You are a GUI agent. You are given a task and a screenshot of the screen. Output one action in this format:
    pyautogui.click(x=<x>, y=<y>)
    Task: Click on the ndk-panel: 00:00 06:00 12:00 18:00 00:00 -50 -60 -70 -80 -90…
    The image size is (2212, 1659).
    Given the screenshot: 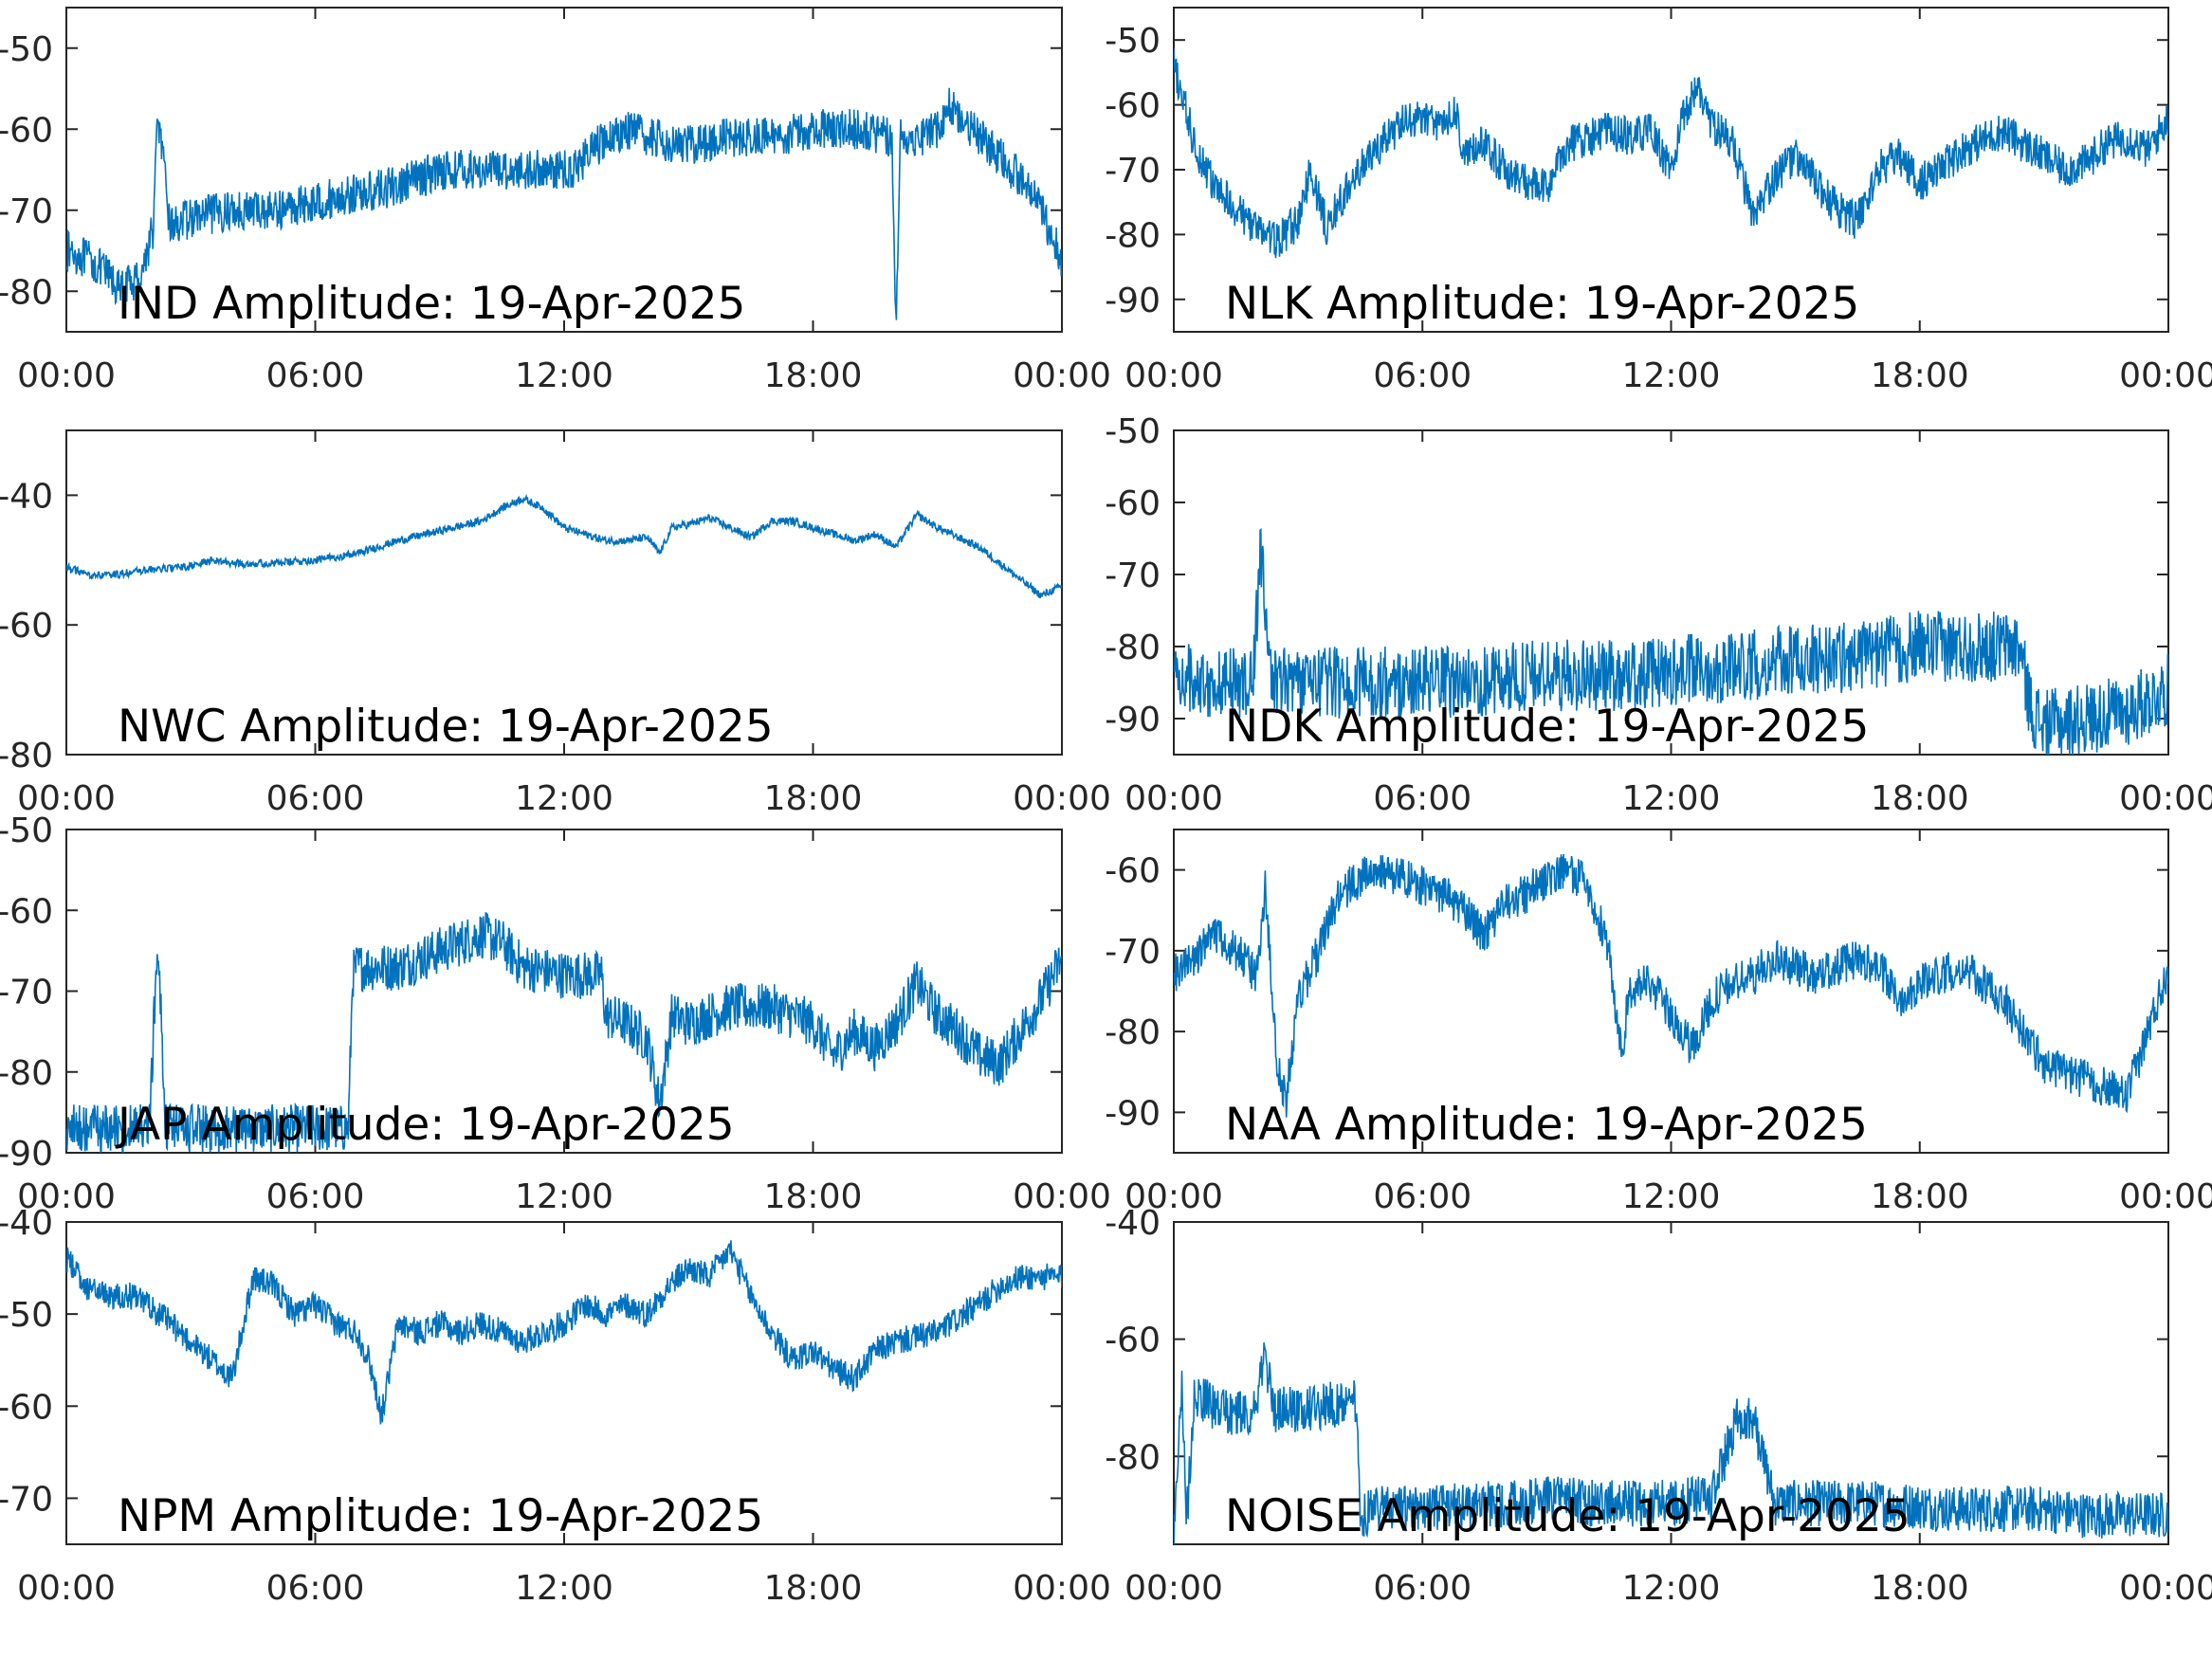 What is the action you would take?
    pyautogui.click(x=1658, y=615)
    